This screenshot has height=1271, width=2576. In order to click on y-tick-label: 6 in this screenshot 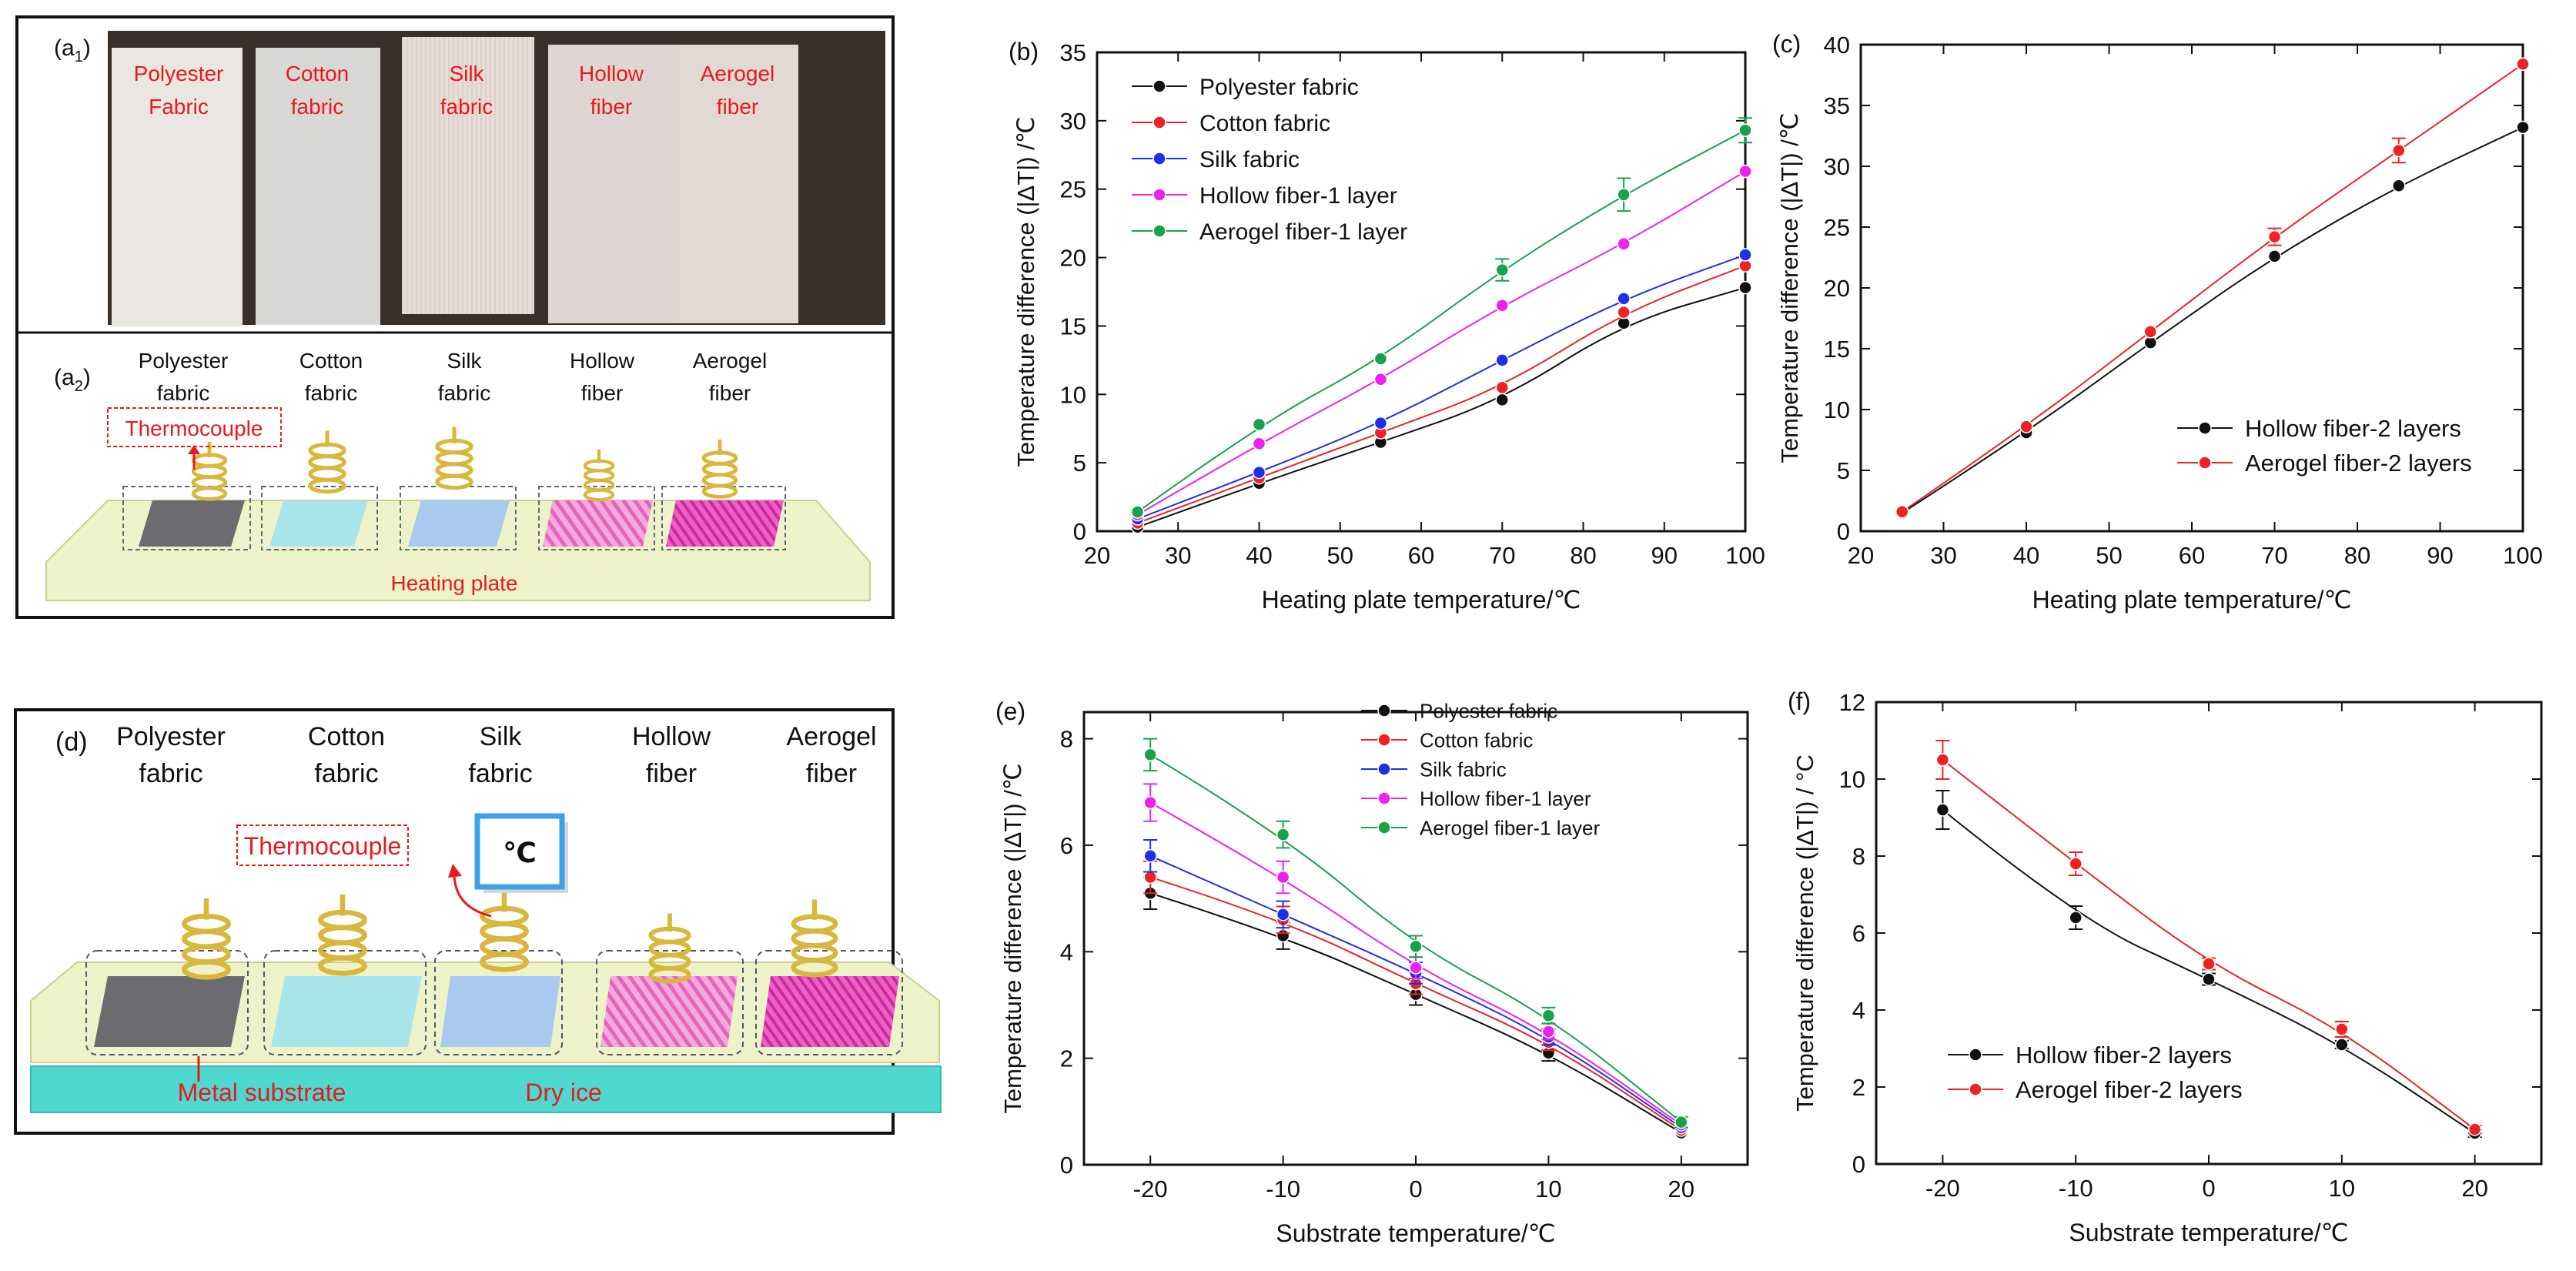, I will do `click(1859, 934)`.